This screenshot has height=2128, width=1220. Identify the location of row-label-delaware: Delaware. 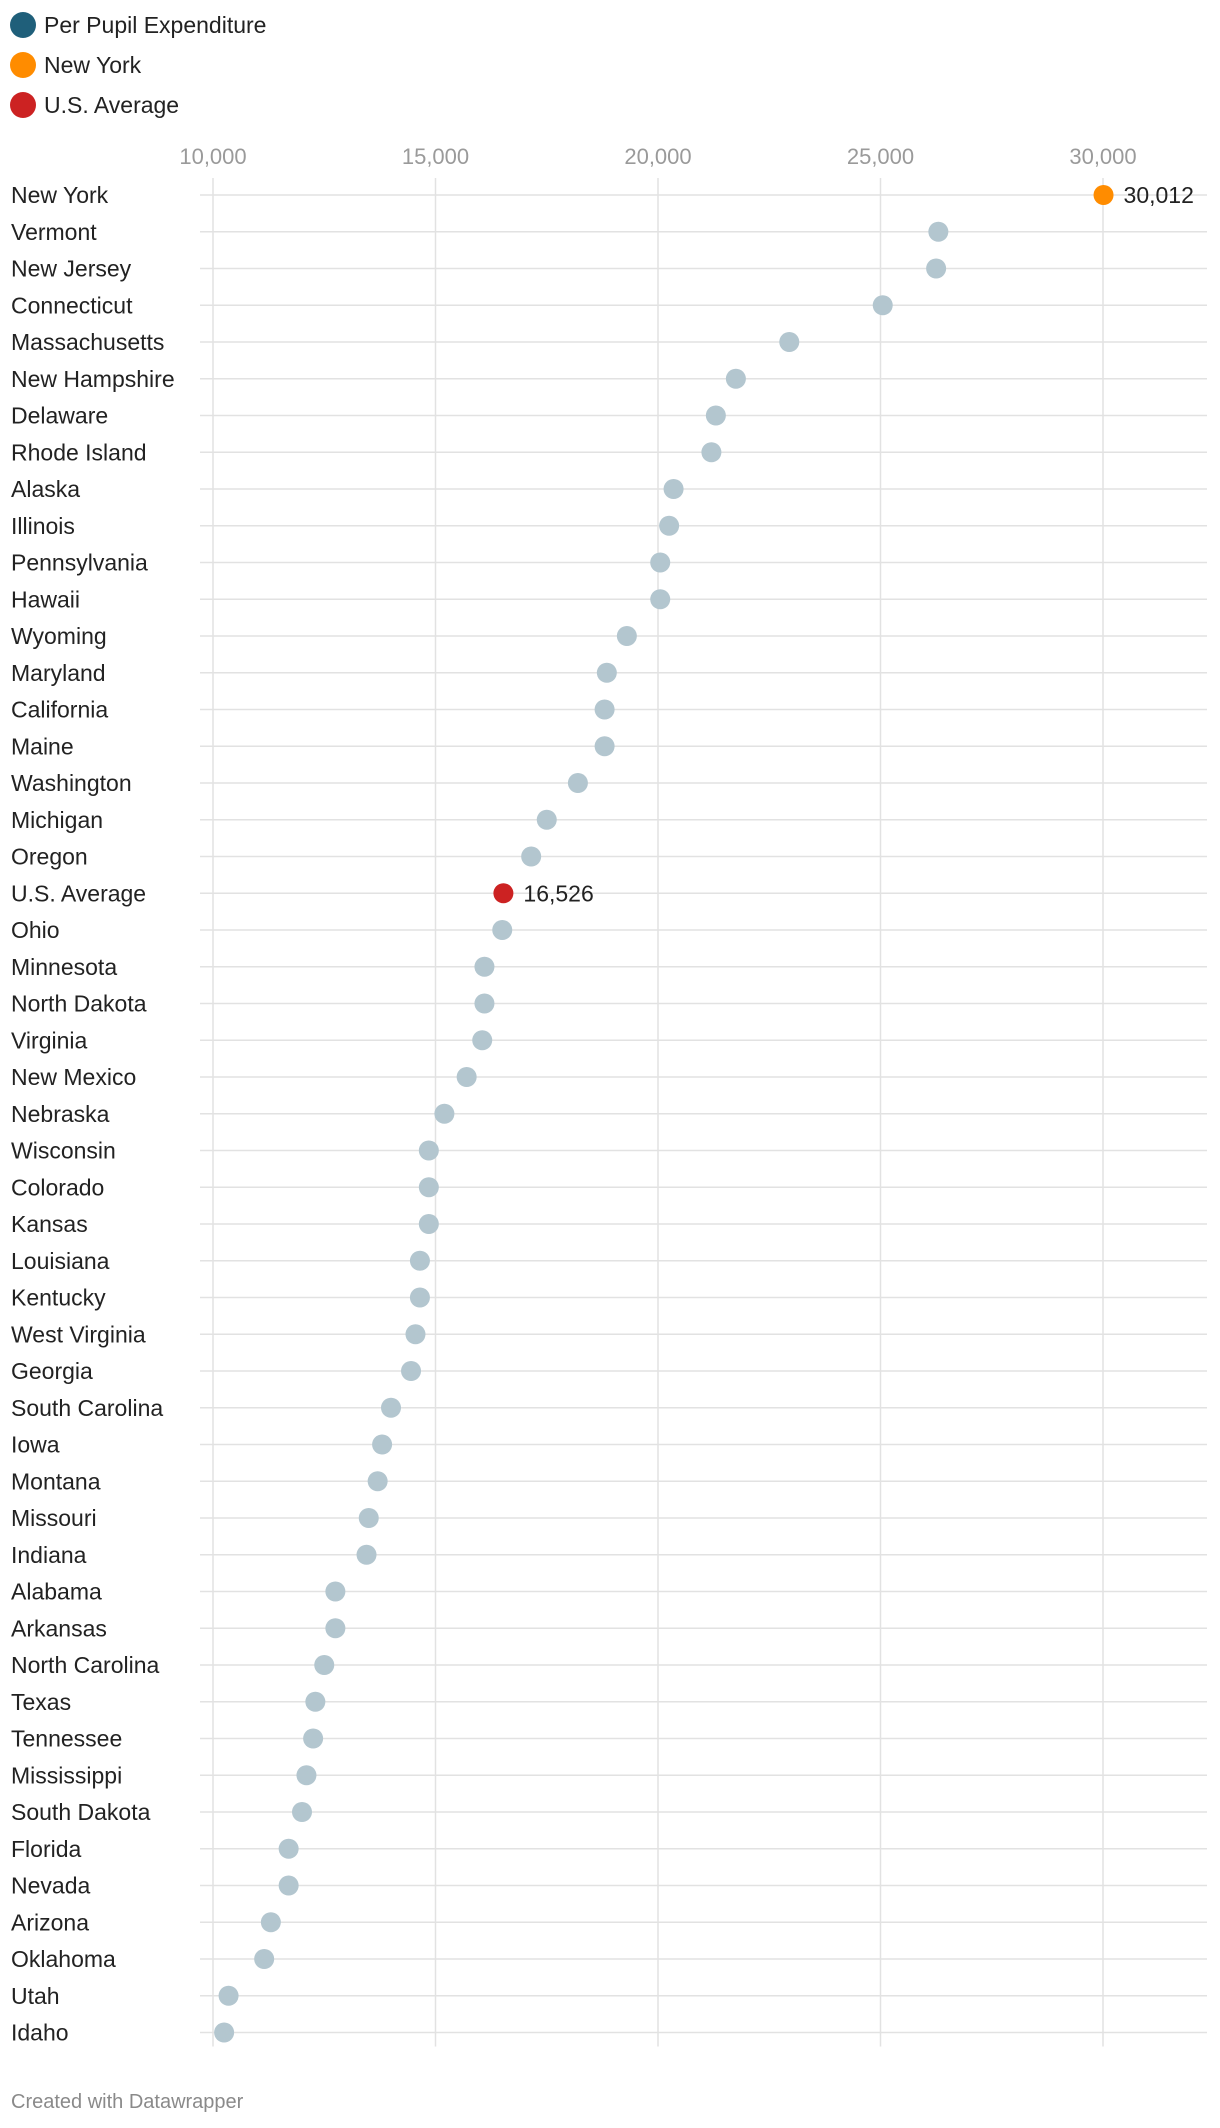
(59, 416).